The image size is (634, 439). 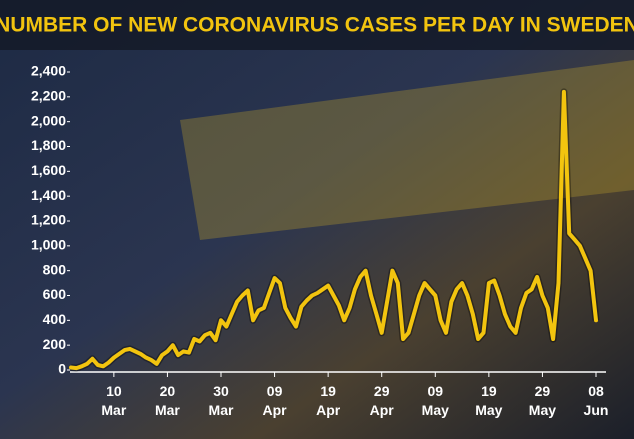 I want to click on y-tick-label: 800, so click(x=55, y=269).